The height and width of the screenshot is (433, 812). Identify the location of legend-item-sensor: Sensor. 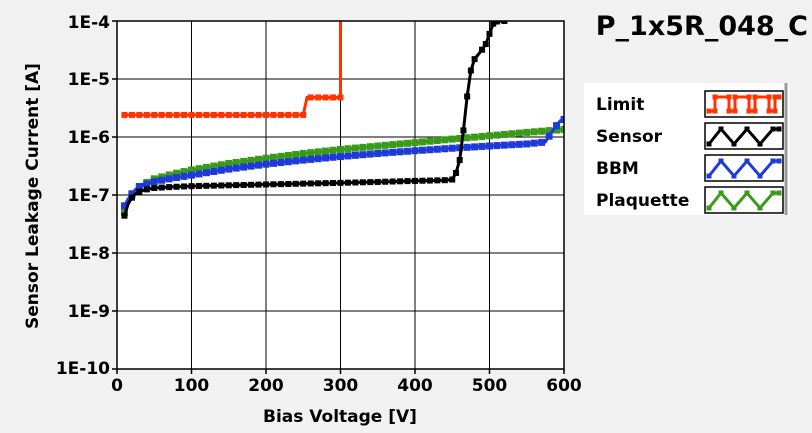
(690, 136).